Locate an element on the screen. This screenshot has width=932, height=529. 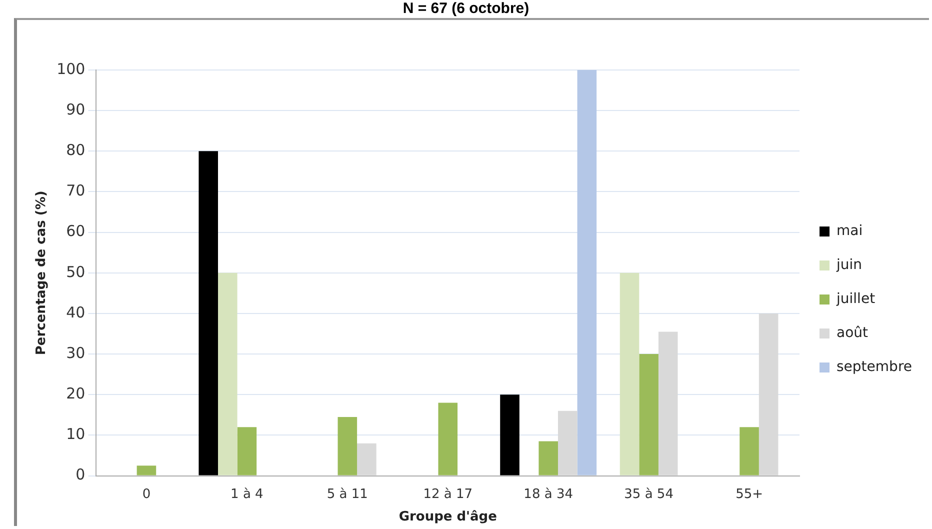
y-tick-label: 40 is located at coordinates (76, 312).